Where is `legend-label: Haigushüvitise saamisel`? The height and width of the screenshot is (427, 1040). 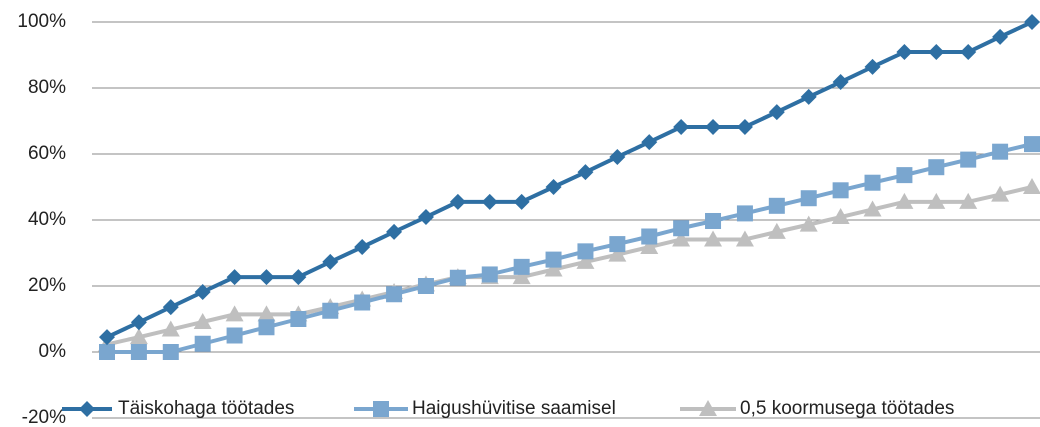 legend-label: Haigushüvitise saamisel is located at coordinates (514, 408).